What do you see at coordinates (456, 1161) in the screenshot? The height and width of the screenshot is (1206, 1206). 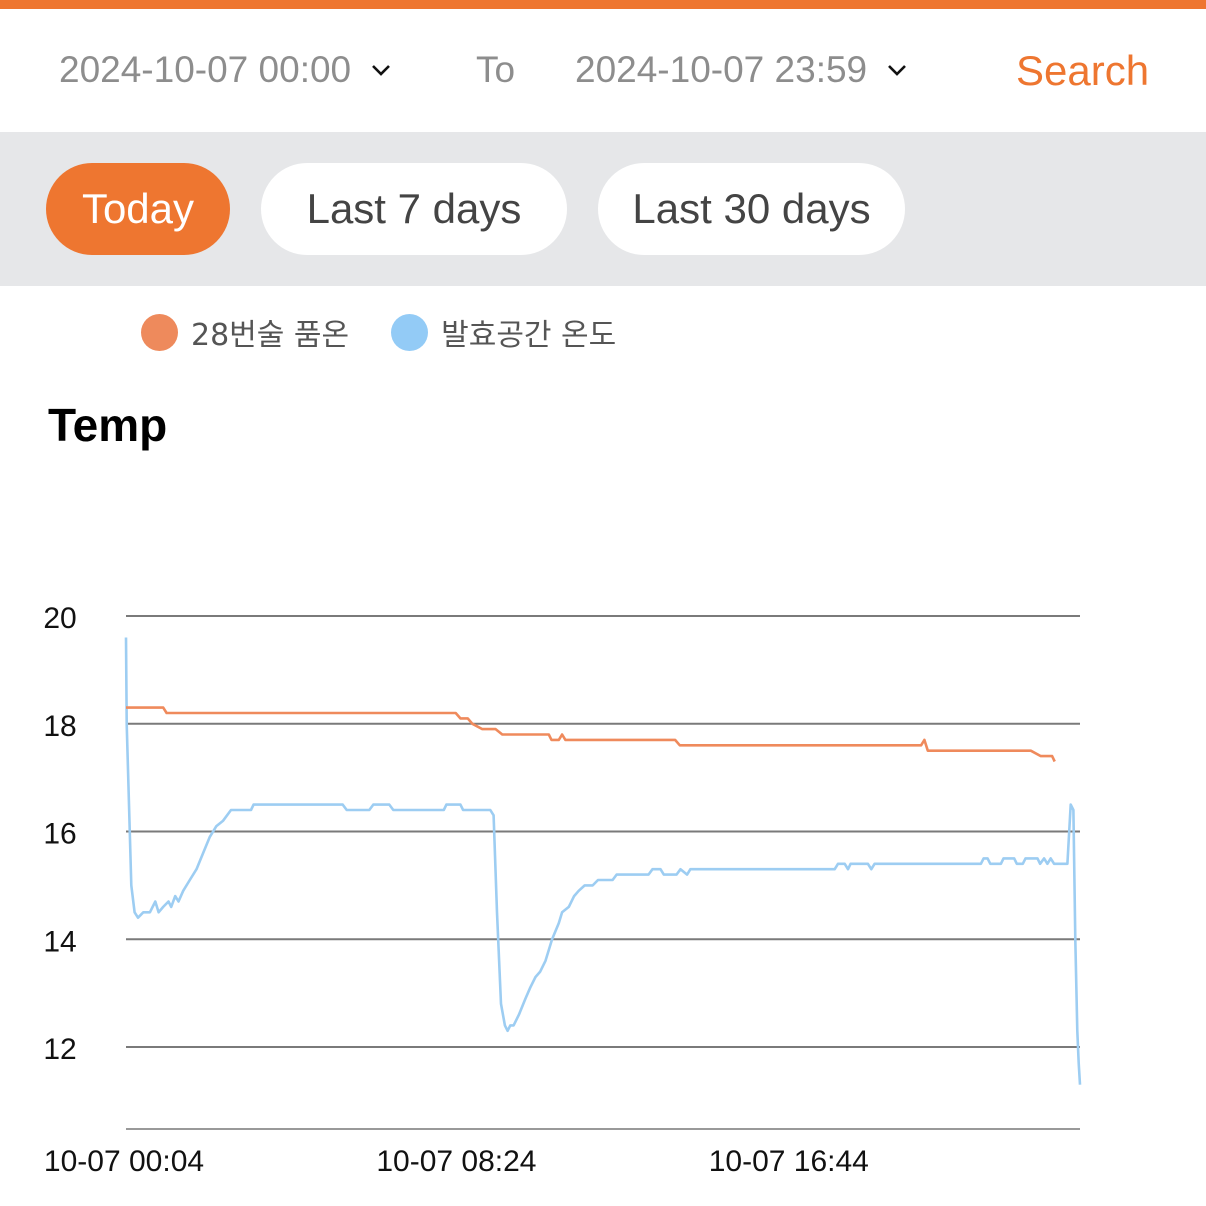 I see `x-tick-label: 10-07 08:24` at bounding box center [456, 1161].